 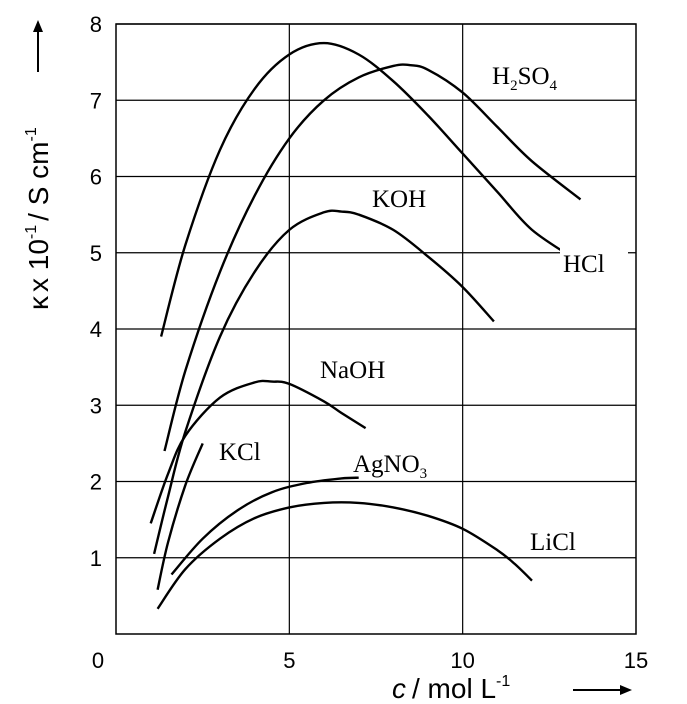 What do you see at coordinates (96, 558) in the screenshot?
I see `y-tick-label: 1` at bounding box center [96, 558].